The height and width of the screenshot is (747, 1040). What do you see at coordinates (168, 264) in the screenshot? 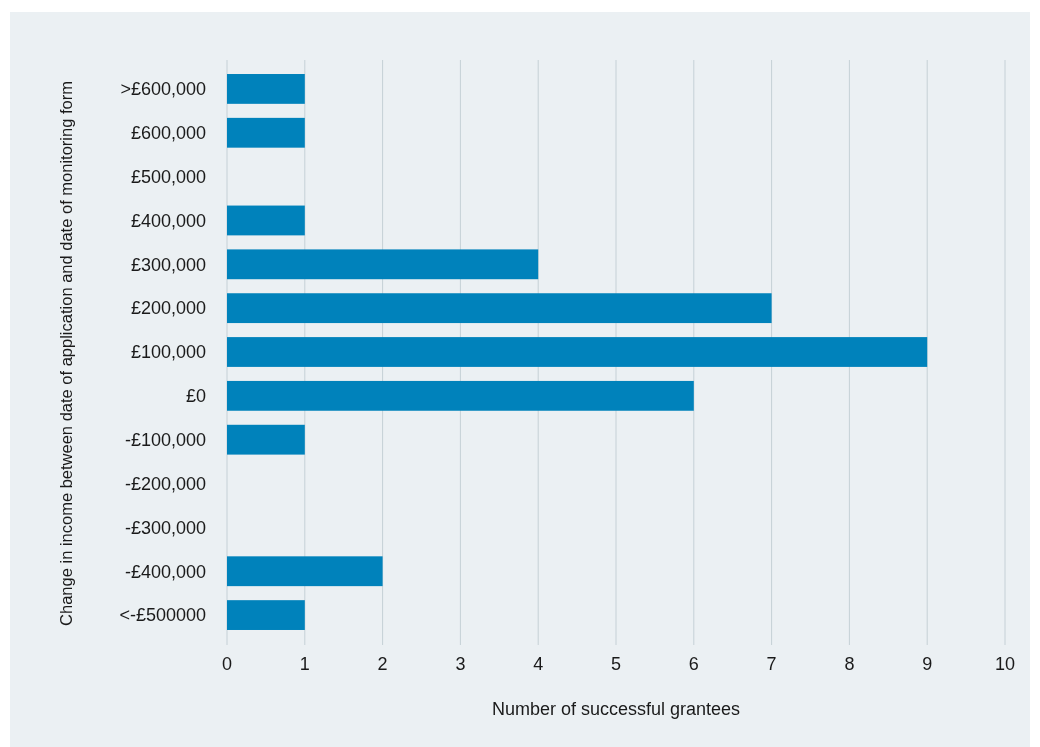
I see `y-tick-label: £300,000` at bounding box center [168, 264].